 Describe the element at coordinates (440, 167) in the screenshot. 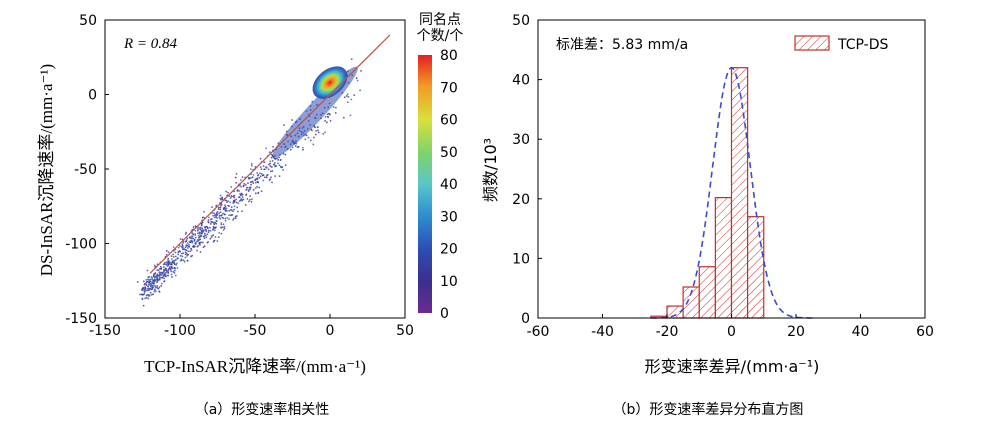

I see `colorbar: 同名点 个数/个 0 10 20 30 40 50 60 70 80` at that location.